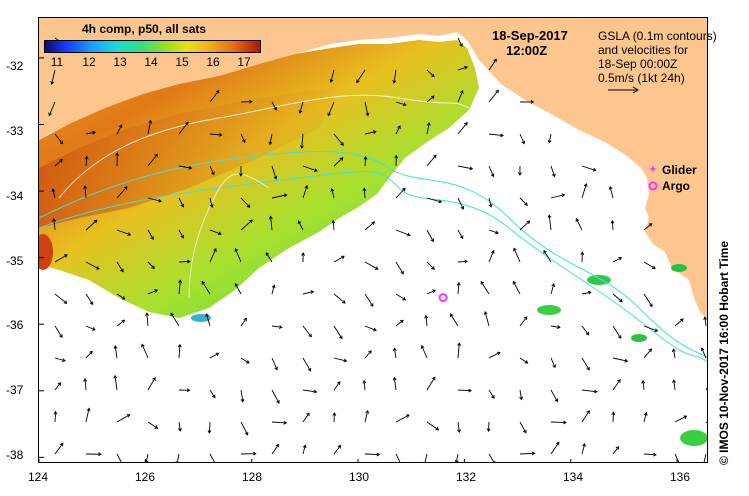 The image size is (749, 496). What do you see at coordinates (653, 169) in the screenshot?
I see `glider-marker-icon` at bounding box center [653, 169].